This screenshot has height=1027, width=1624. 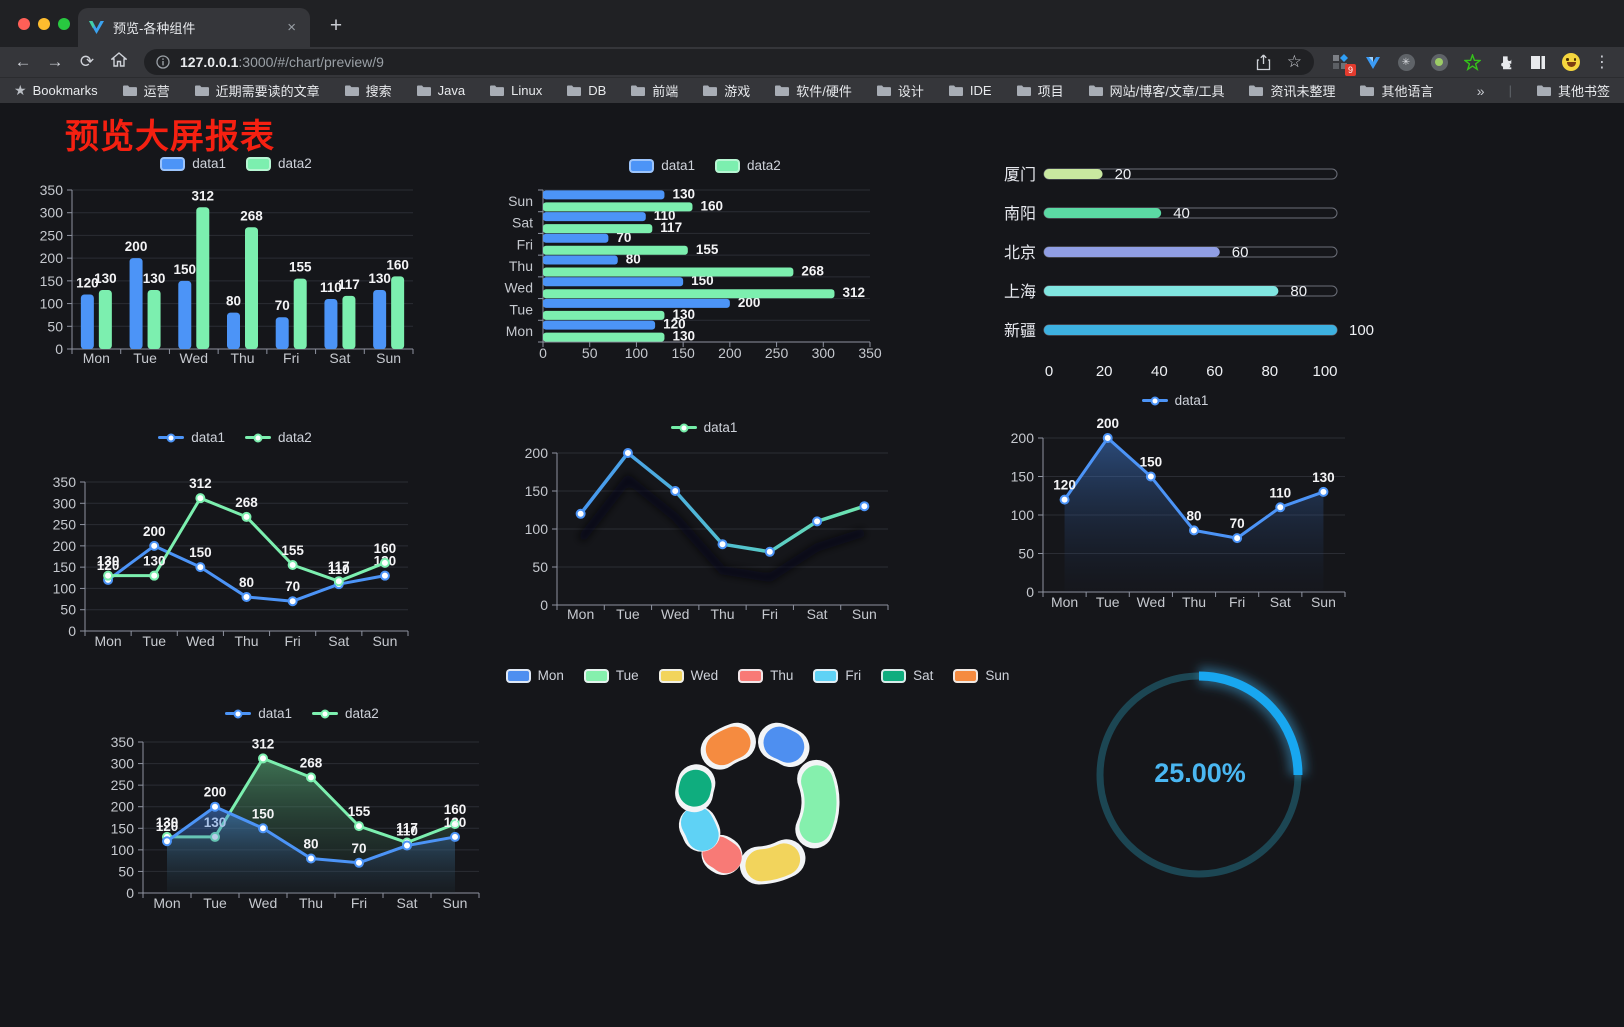 I want to click on emoji-extension-icon, so click(x=1571, y=62).